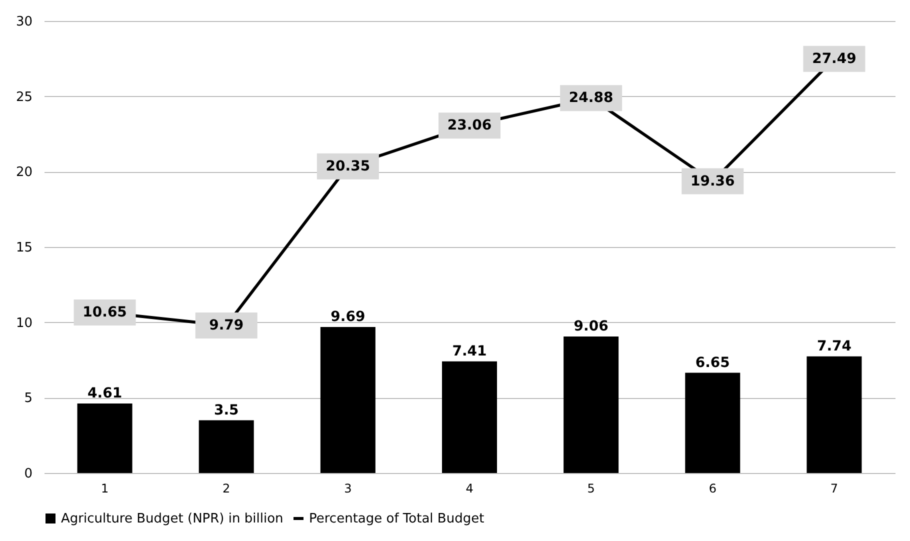 The width and height of the screenshot is (910, 541). Describe the element at coordinates (226, 325) in the screenshot. I see `data-label: 9.79` at that location.